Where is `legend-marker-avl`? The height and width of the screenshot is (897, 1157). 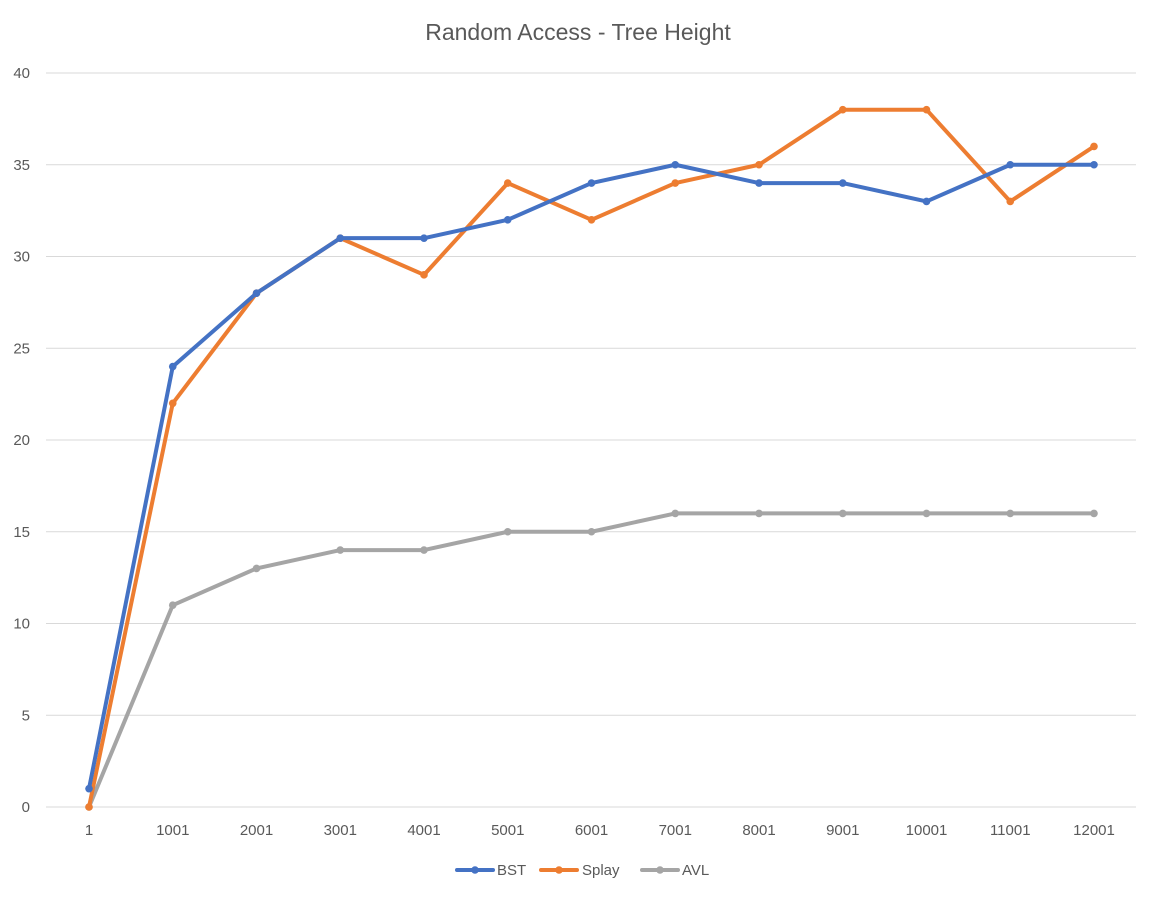
legend-marker-avl is located at coordinates (660, 870).